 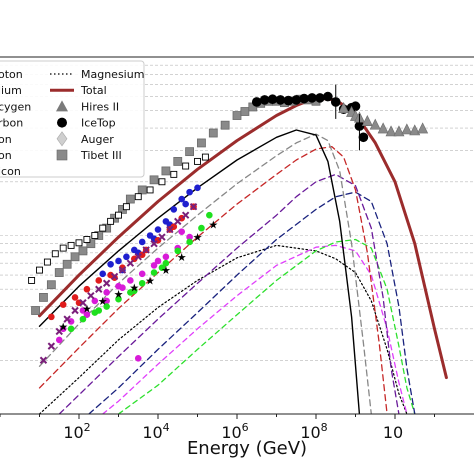 I want to click on legend-label: lium, so click(x=11, y=90).